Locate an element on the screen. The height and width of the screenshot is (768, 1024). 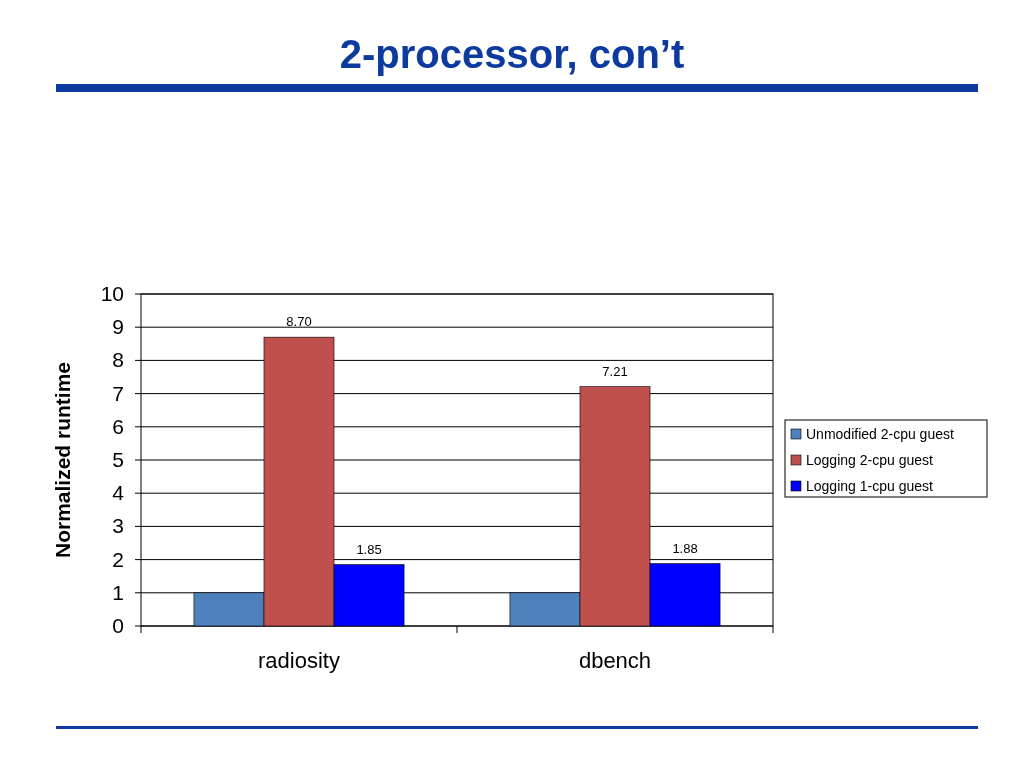
y-tick-label: 10 is located at coordinates (112, 293).